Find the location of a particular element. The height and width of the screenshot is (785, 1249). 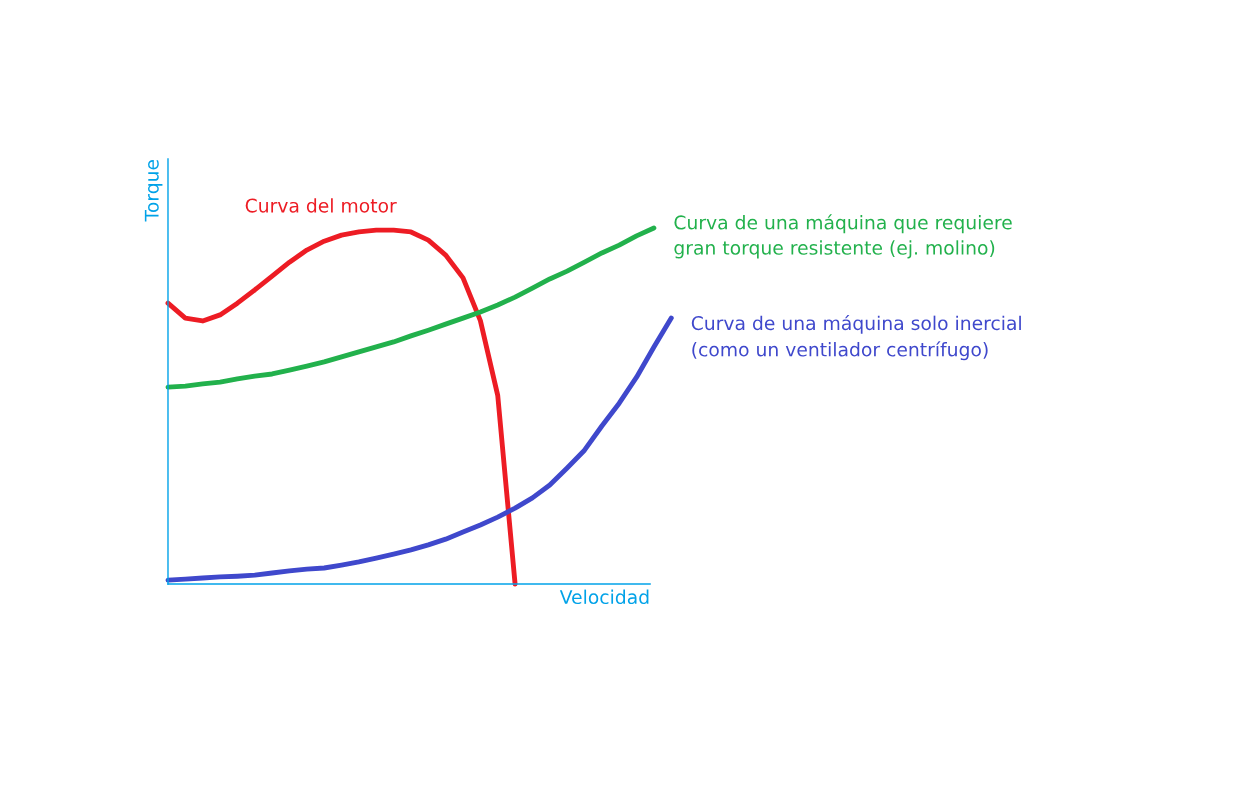

x-axis-title: Velocidad is located at coordinates (604, 597).